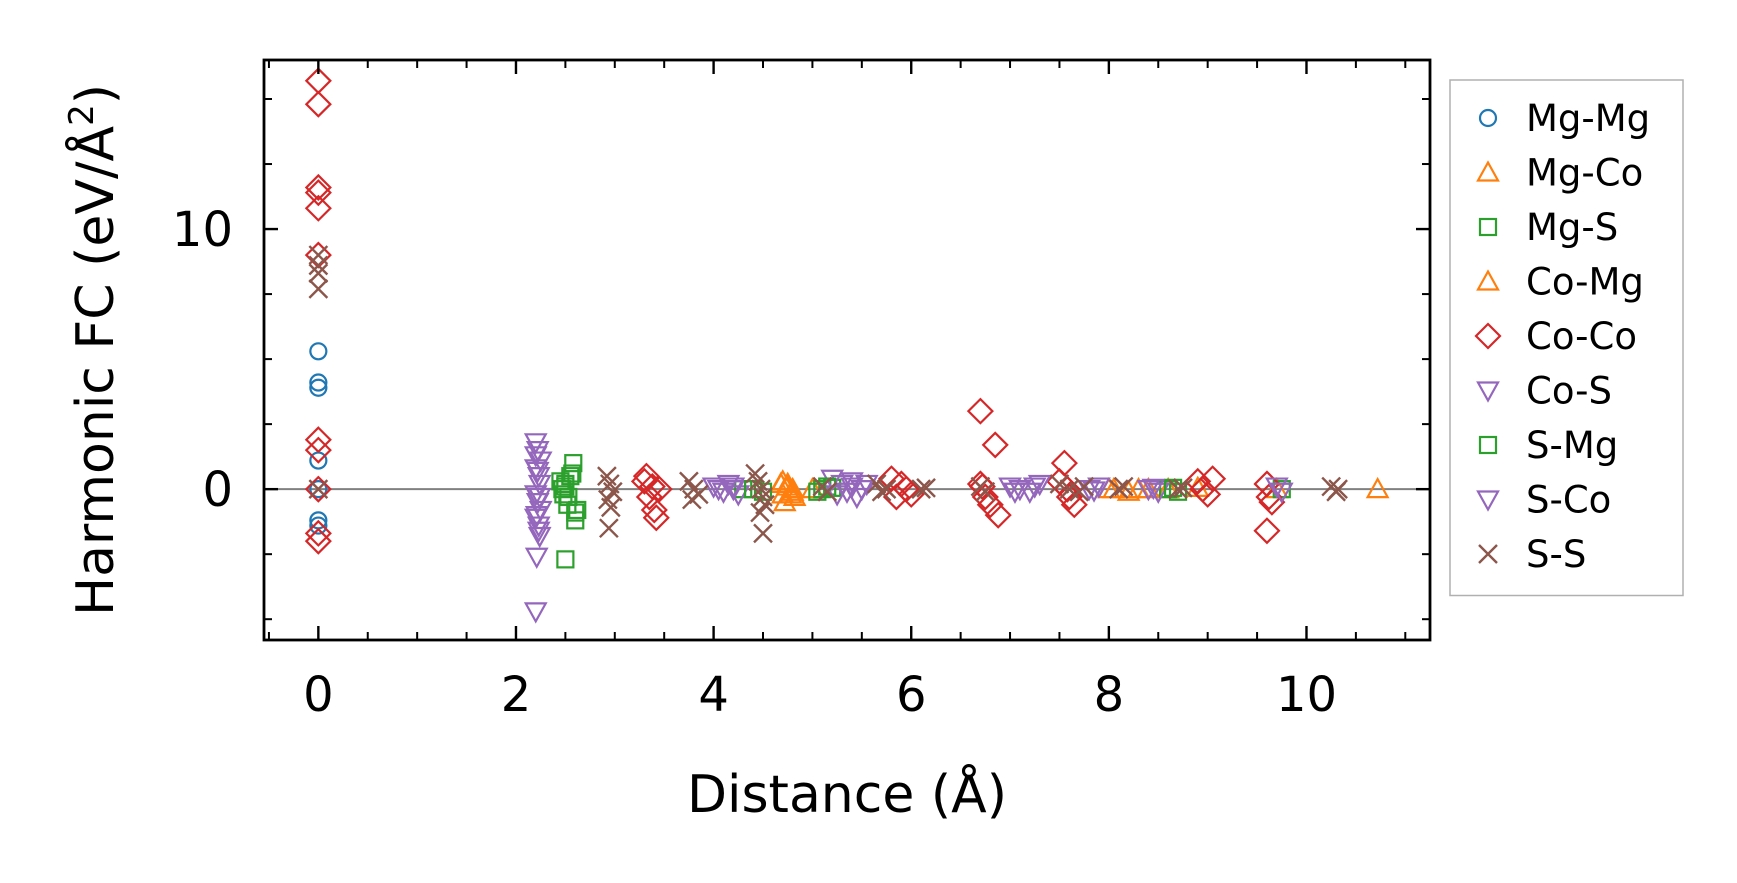 The image size is (1737, 883). I want to click on legend-label: S-Co, so click(1568, 500).